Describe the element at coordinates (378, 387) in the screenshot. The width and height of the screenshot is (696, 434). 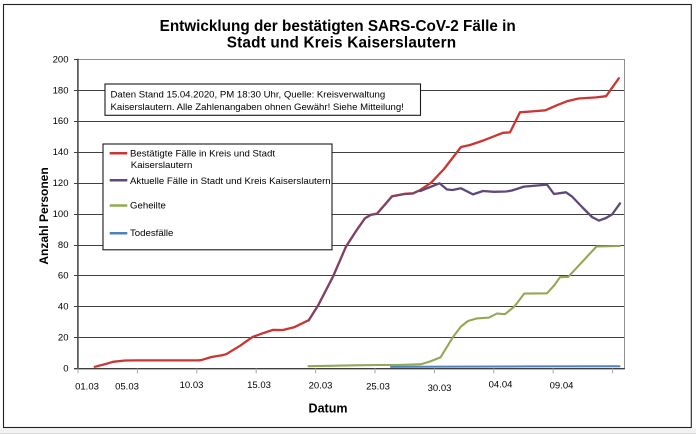
I see `svg-text: 25.03` at that location.